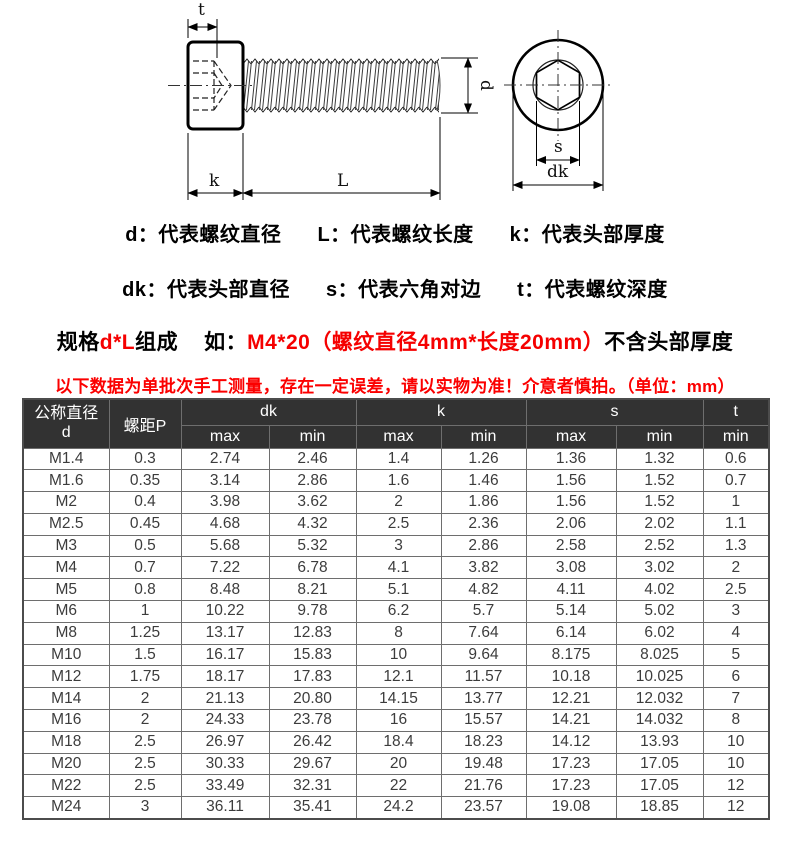  What do you see at coordinates (659, 611) in the screenshot?
I see `spec-cell: 5.02` at bounding box center [659, 611].